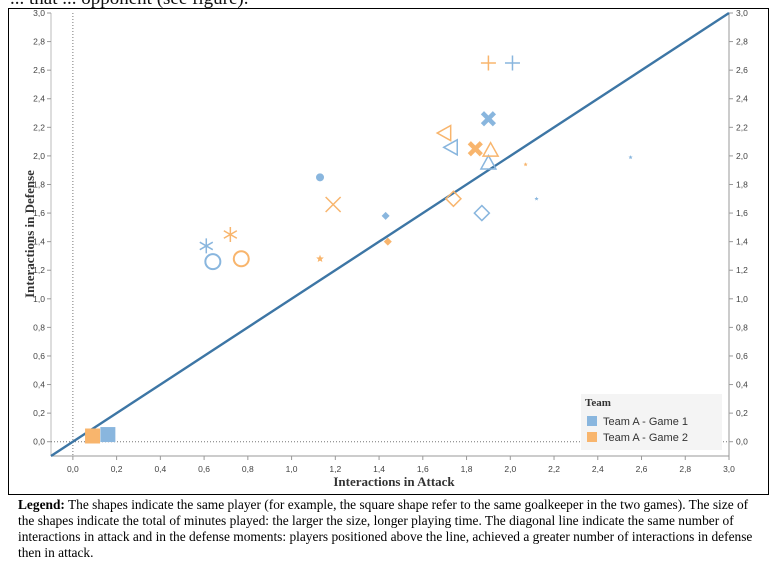 This screenshot has width=773, height=561. Describe the element at coordinates (39, 356) in the screenshot. I see `y-tick-label: 0,6` at that location.